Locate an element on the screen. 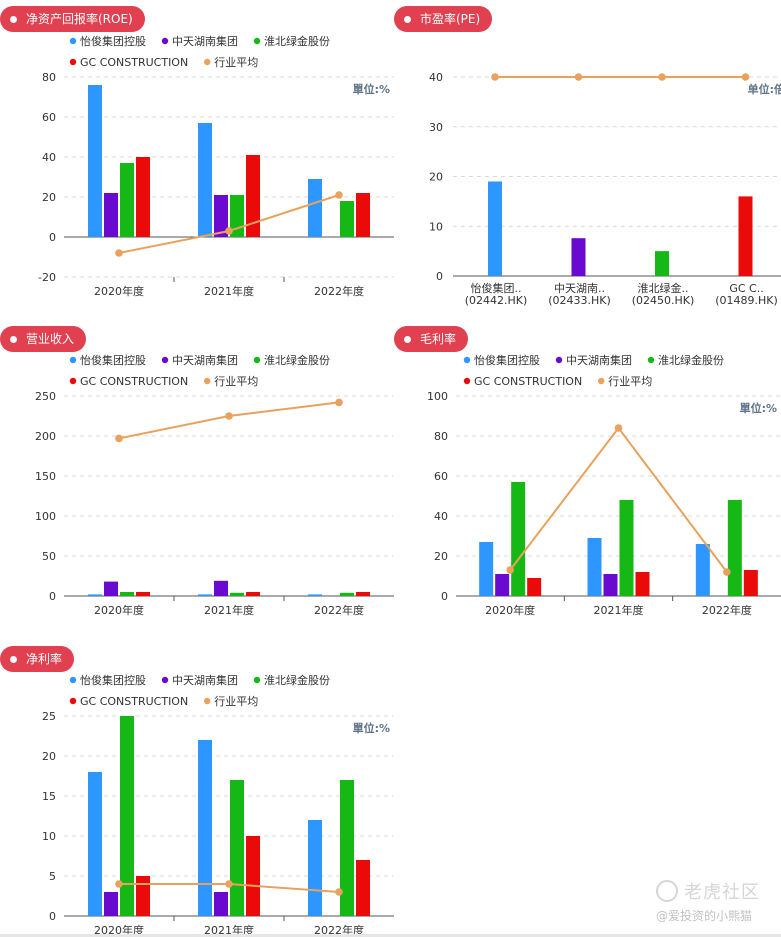  x-tick-label: (02450.HK) is located at coordinates (663, 300).